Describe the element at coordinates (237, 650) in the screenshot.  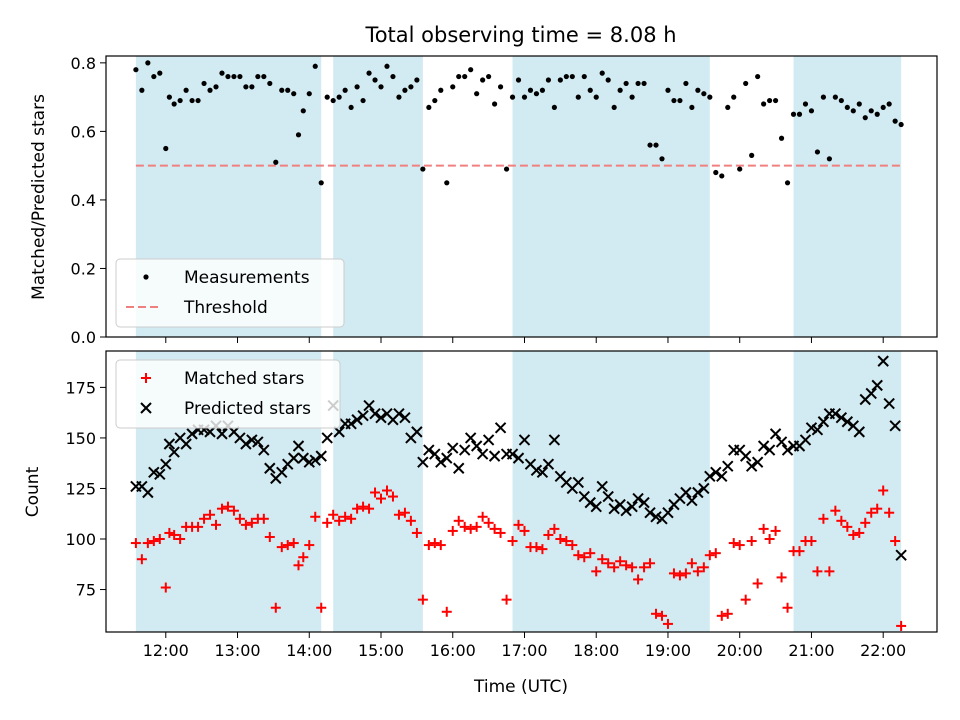
I see `x-tick-label: 13:00` at that location.